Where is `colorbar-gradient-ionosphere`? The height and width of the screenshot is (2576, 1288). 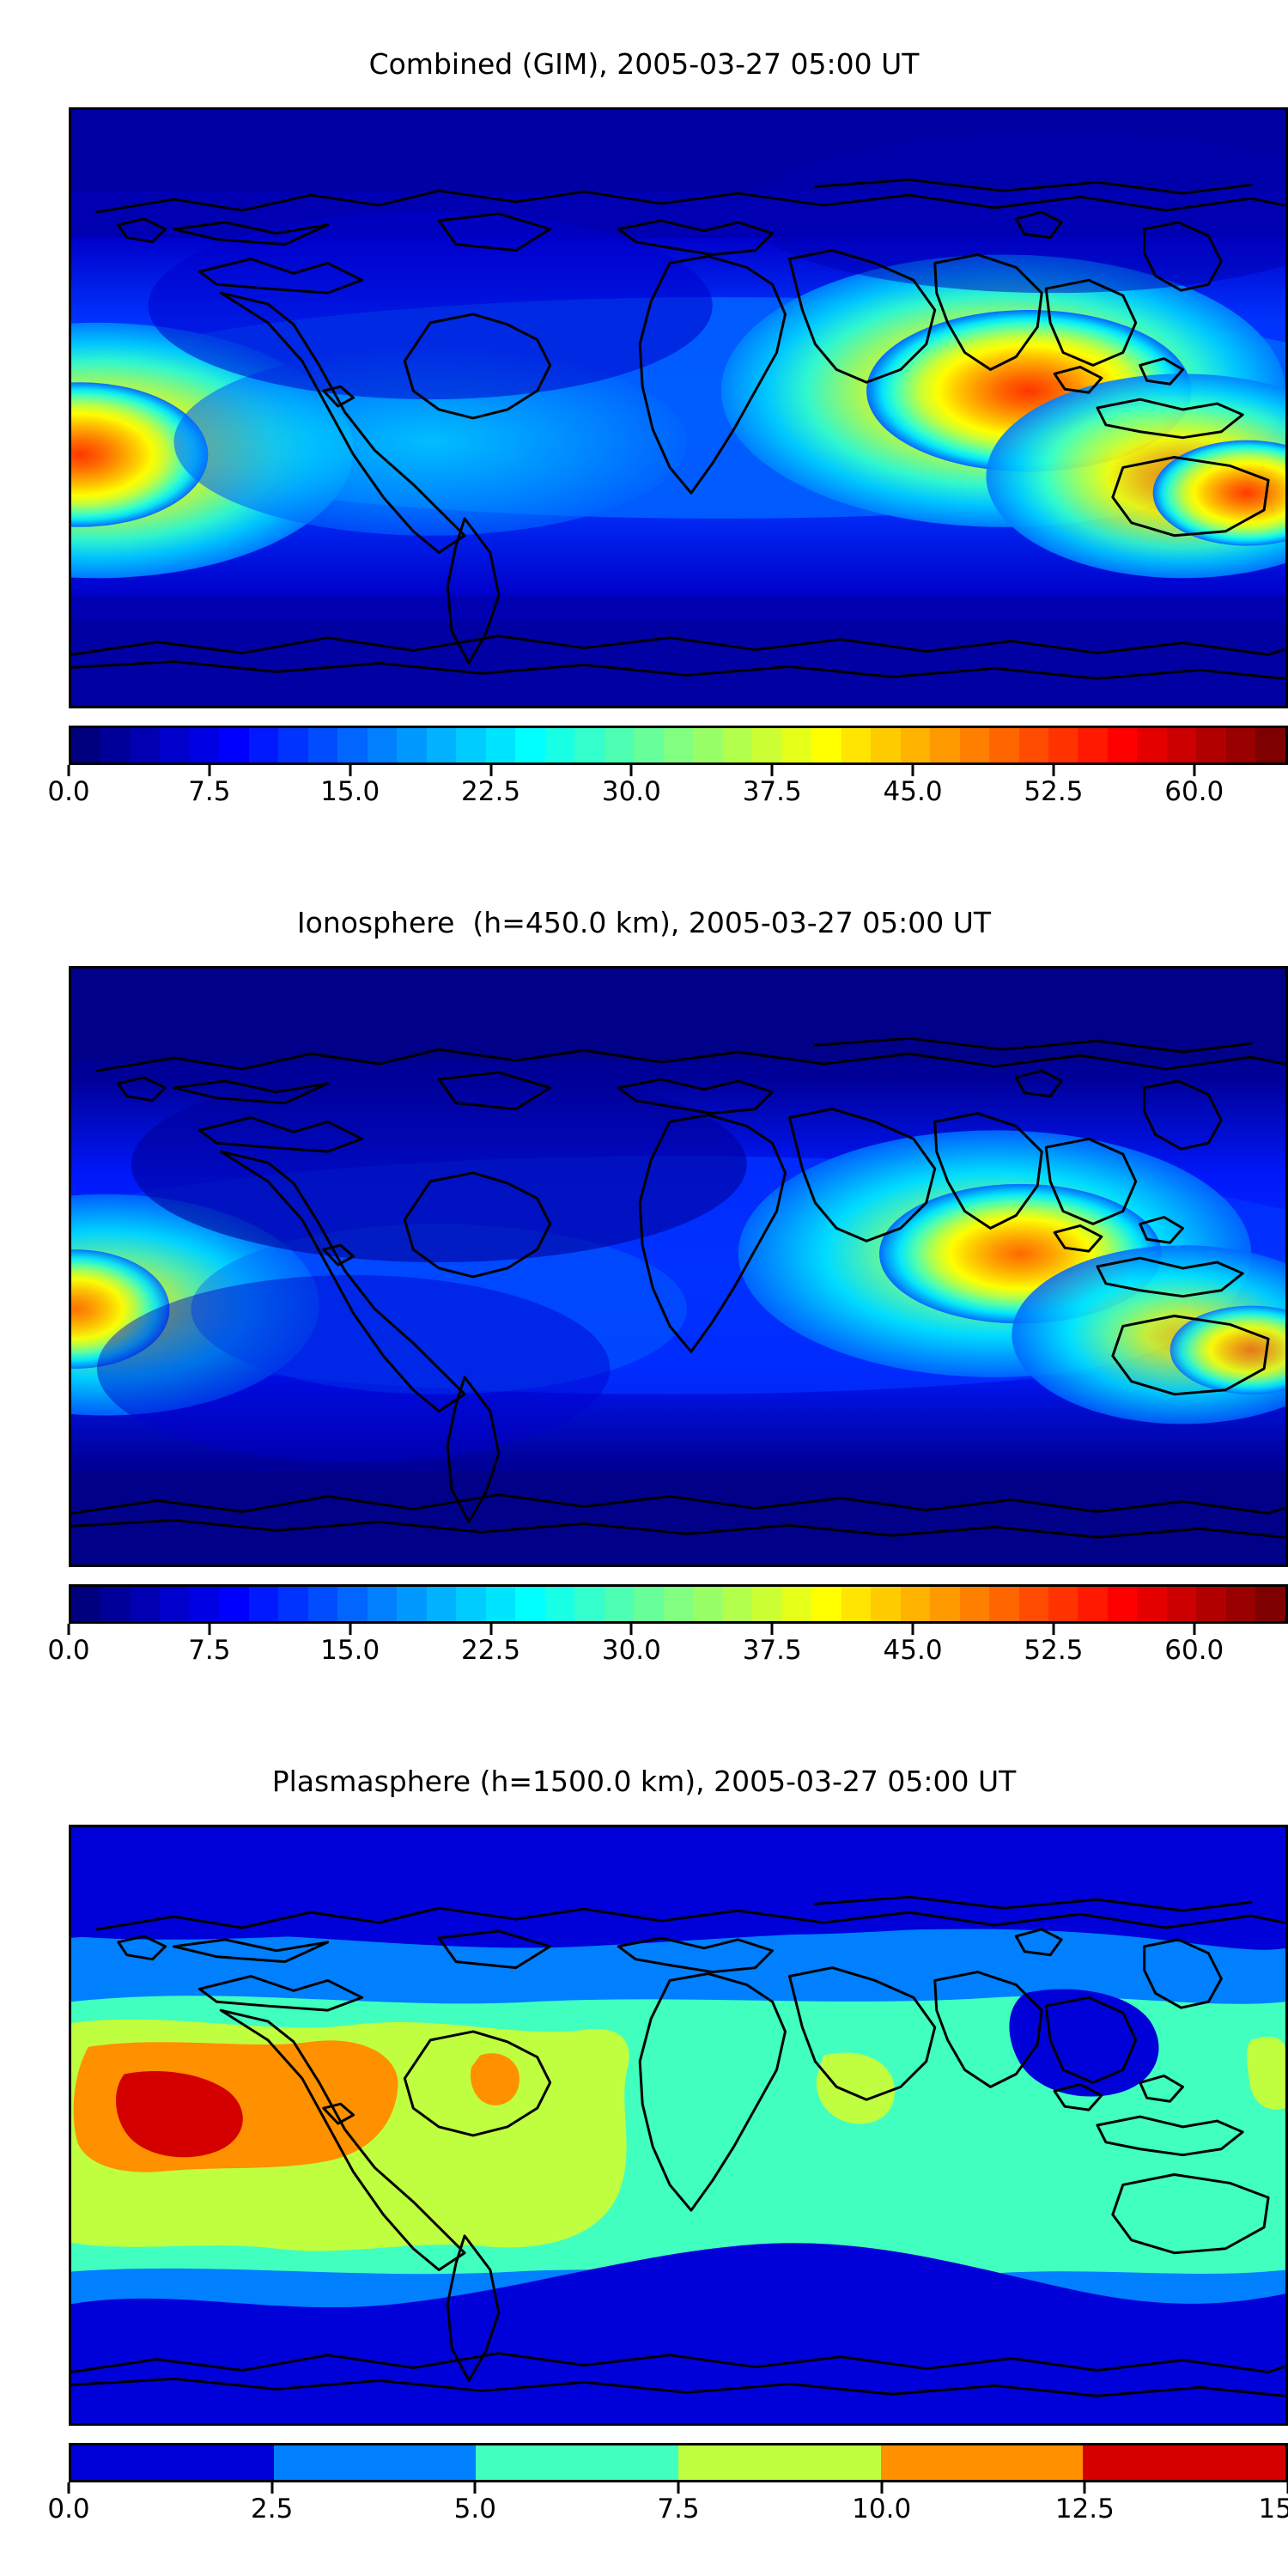
colorbar-gradient-ionosphere is located at coordinates (678, 1604).